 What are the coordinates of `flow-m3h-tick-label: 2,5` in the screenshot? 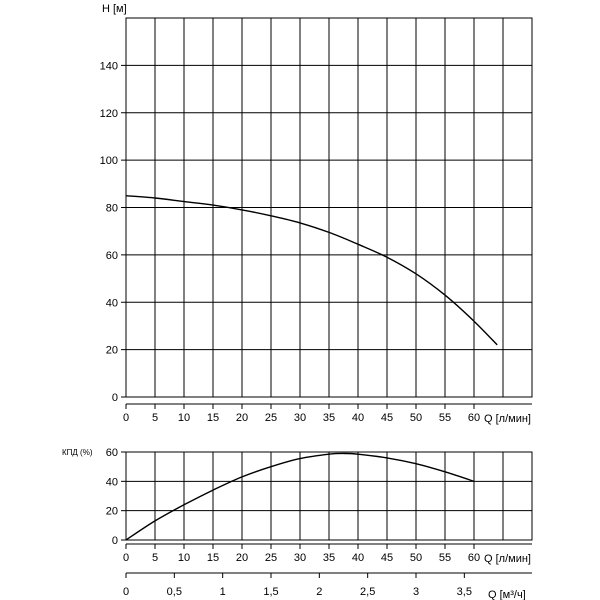 It's located at (367, 592).